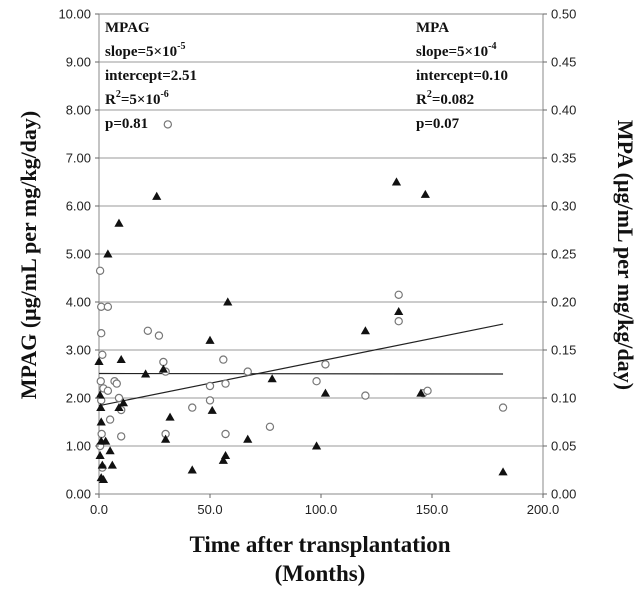 The width and height of the screenshot is (638, 591). Describe the element at coordinates (563, 494) in the screenshot. I see `y-right-tick-label: 0.00` at that location.